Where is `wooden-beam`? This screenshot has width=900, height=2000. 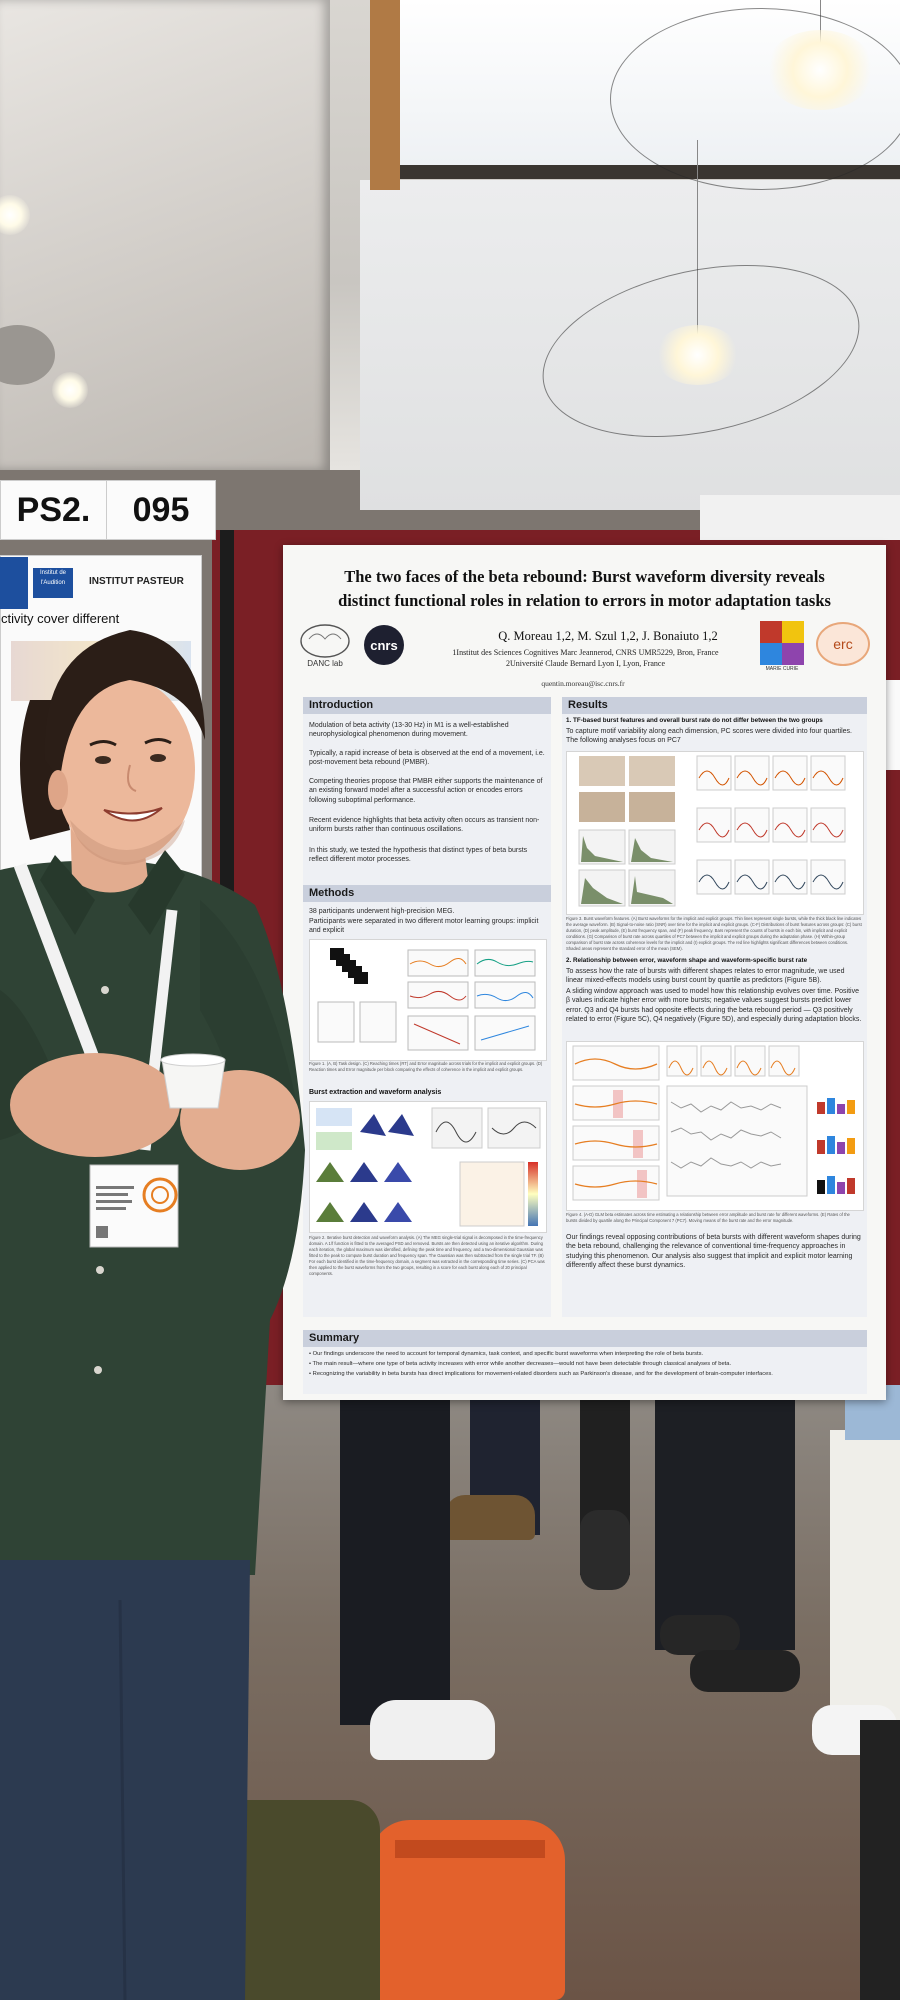 wooden-beam is located at coordinates (385, 95).